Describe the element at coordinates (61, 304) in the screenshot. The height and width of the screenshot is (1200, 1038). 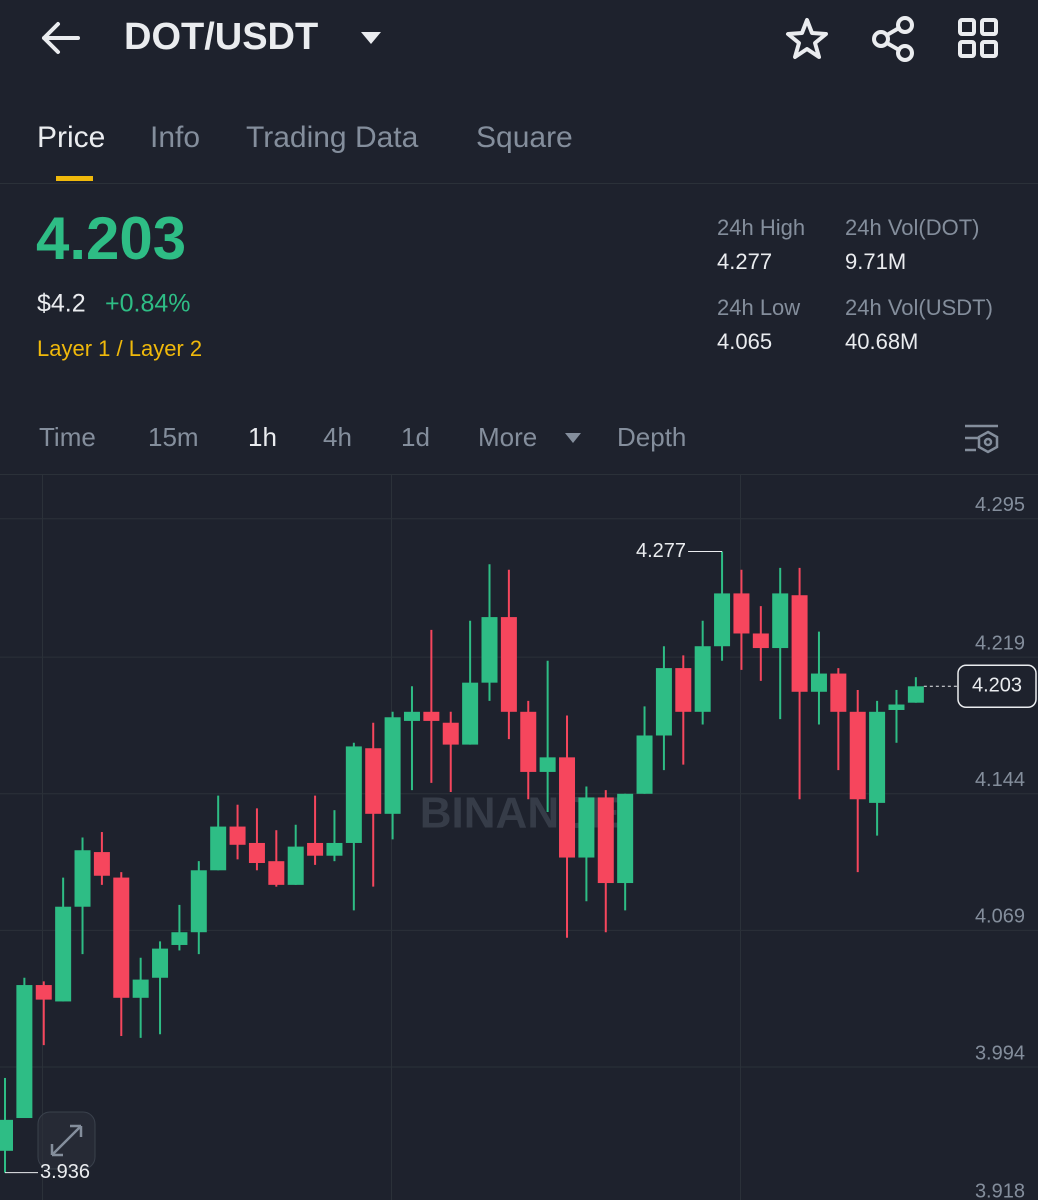
I see `fiat-price: $4.2` at that location.